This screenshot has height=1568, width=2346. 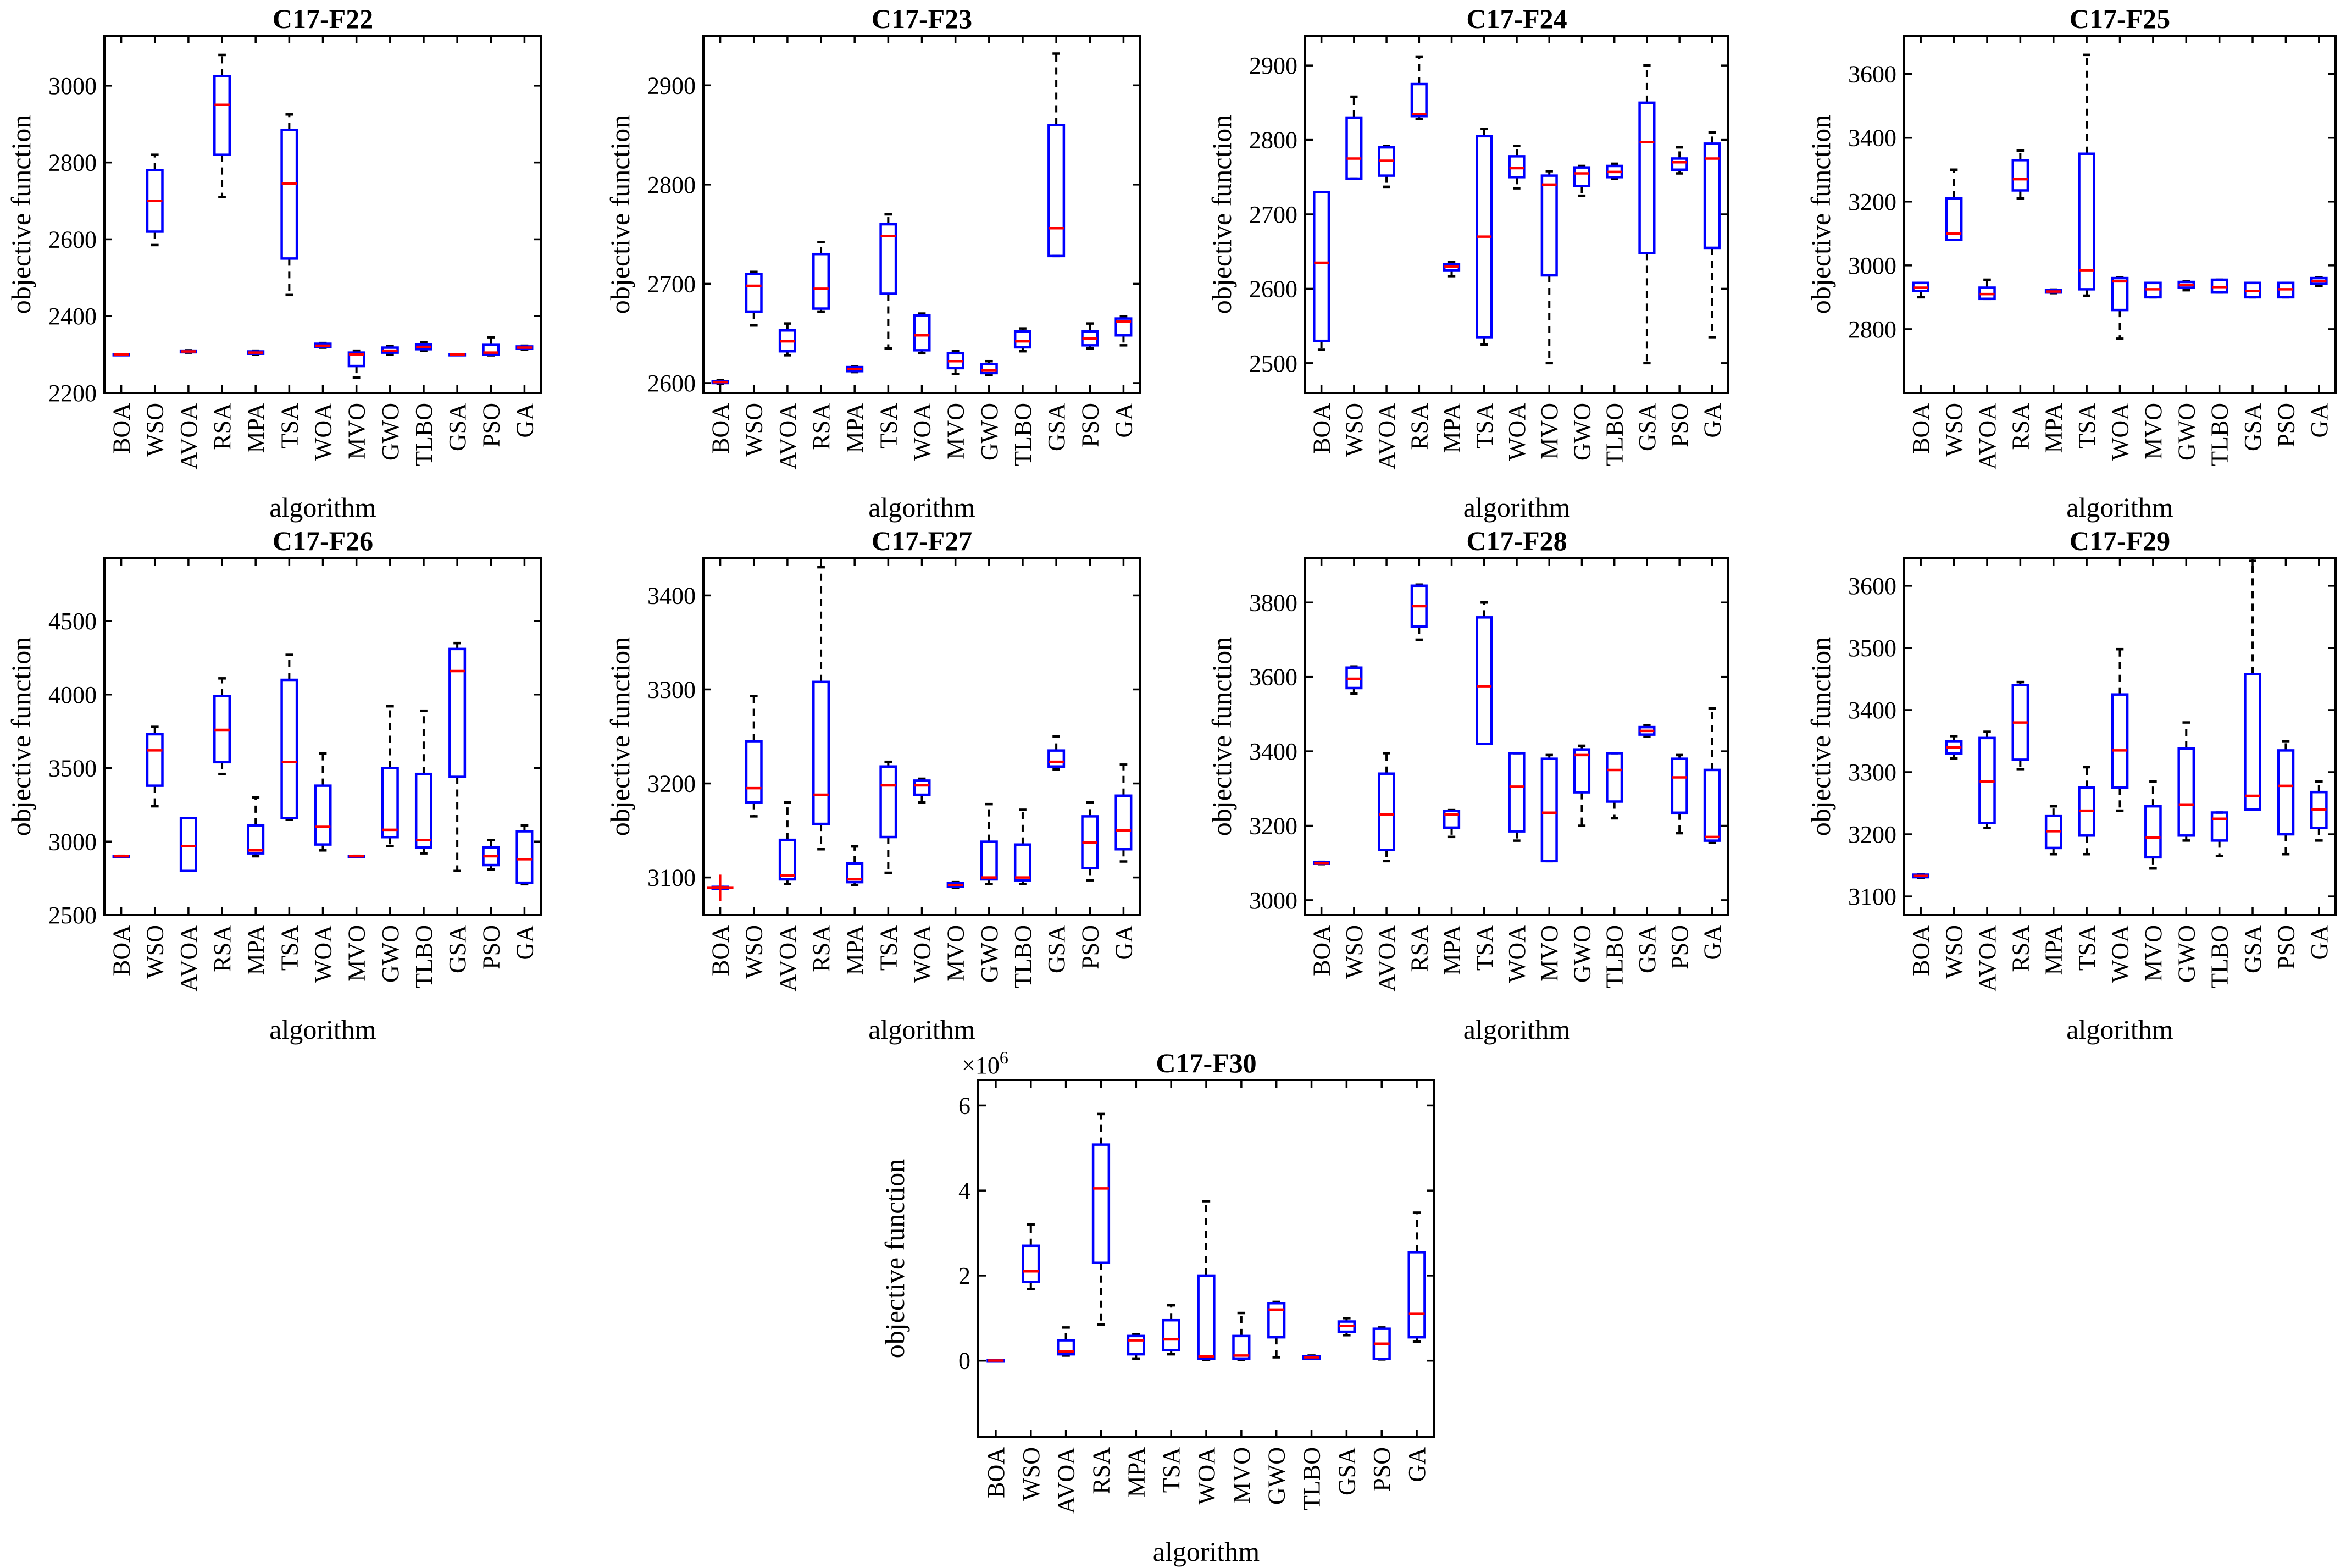 I want to click on x-tick-label-mpa: MPA, so click(x=855, y=428).